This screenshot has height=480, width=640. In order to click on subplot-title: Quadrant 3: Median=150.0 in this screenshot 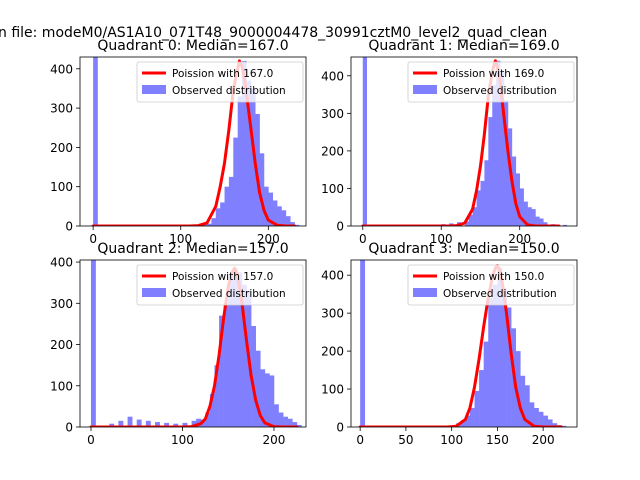, I will do `click(463, 249)`.